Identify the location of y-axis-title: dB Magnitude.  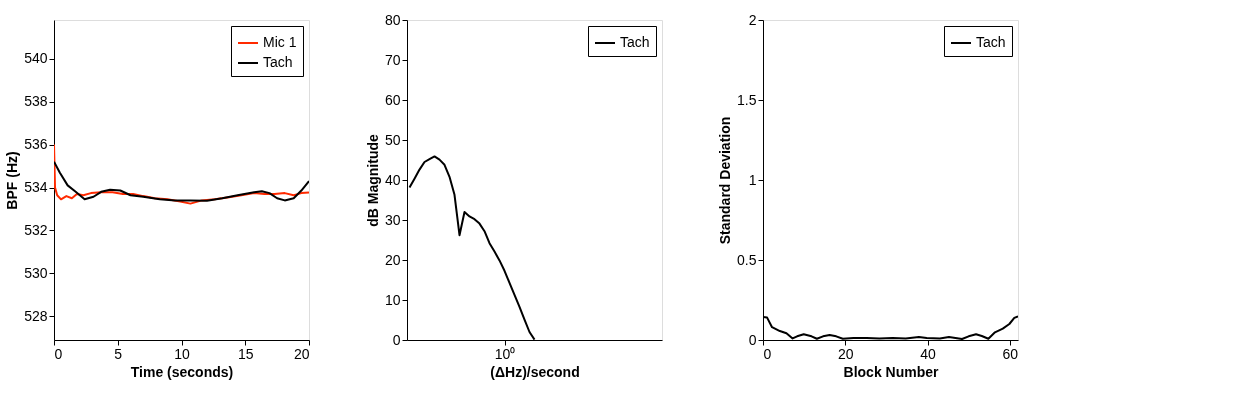
(372, 180).